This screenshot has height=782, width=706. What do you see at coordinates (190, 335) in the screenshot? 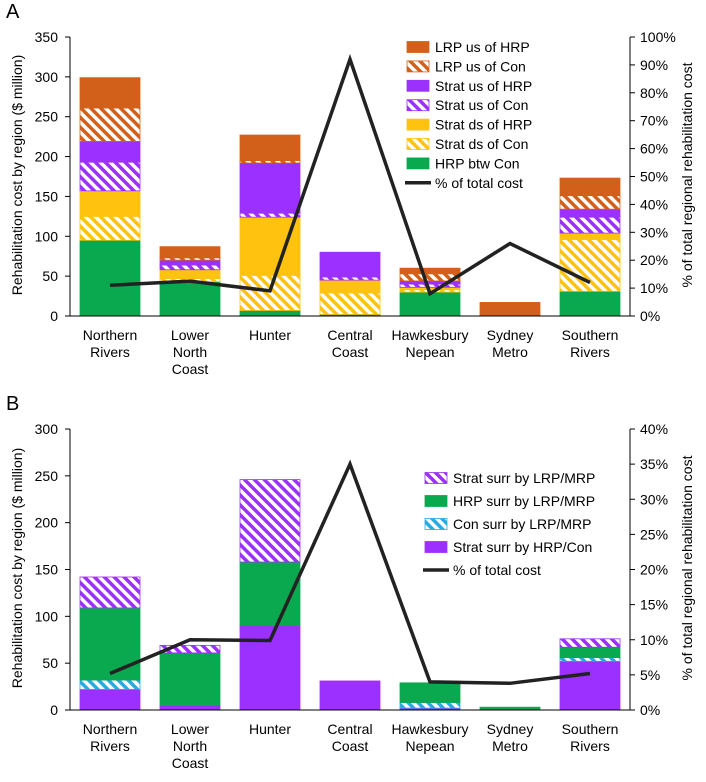
I see `category-label-line: Lower` at bounding box center [190, 335].